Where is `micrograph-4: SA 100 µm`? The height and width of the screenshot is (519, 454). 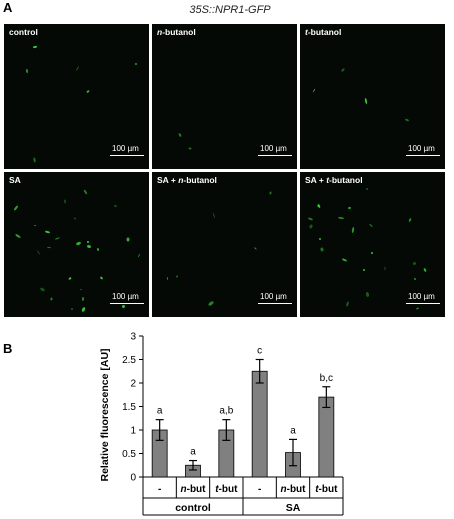 micrograph-4: SA 100 µm is located at coordinates (76, 244).